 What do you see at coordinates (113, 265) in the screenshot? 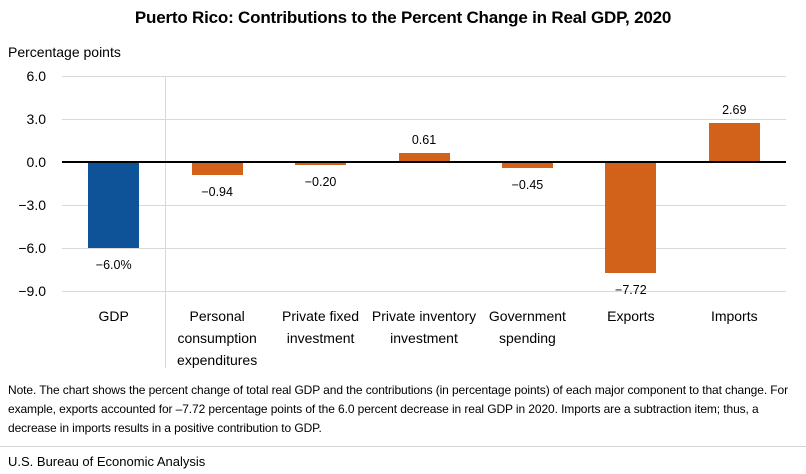
I see `bar-value-label: −6.0%` at bounding box center [113, 265].